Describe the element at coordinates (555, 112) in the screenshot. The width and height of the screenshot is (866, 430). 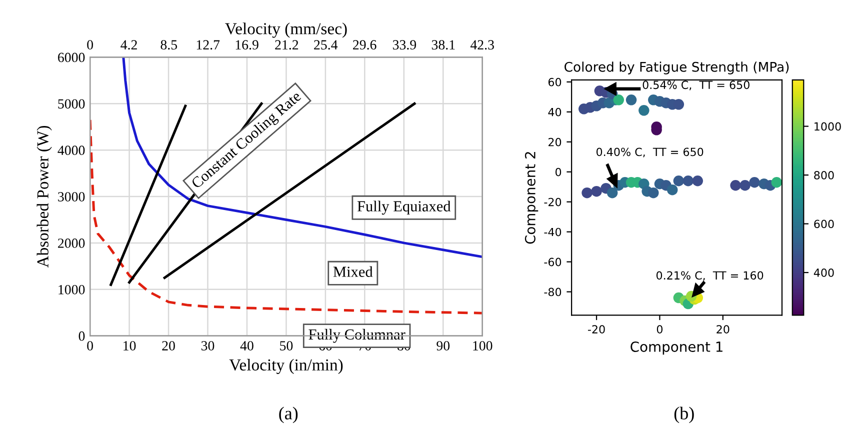
I see `y-tick-label: 40` at that location.